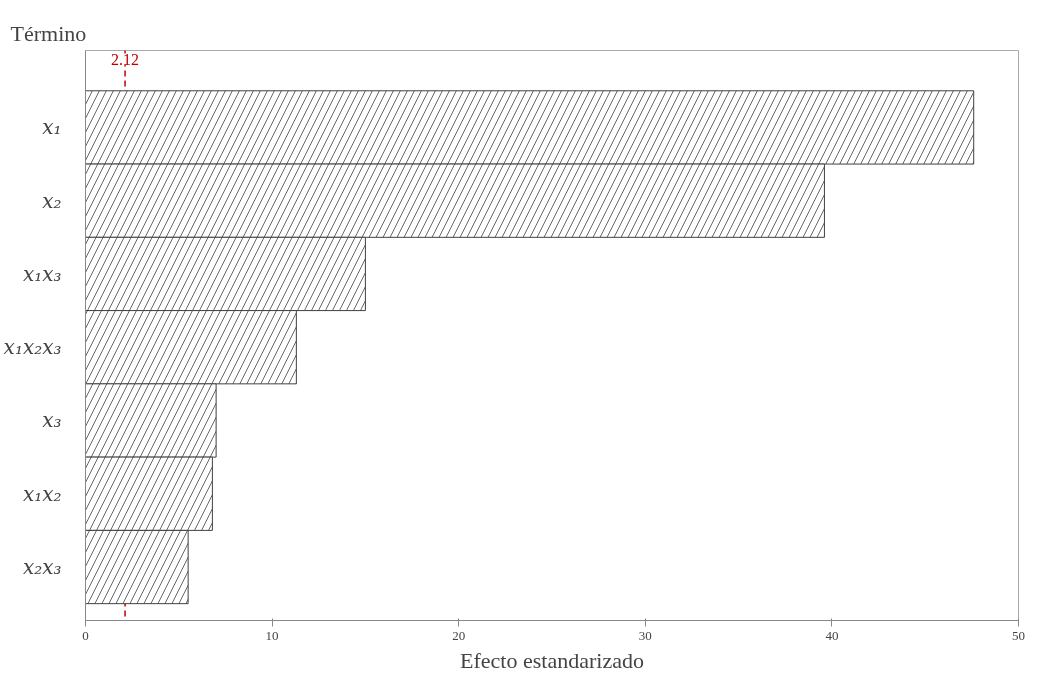  Describe the element at coordinates (32, 347) in the screenshot. I see `y-tick-label: x₁x₂x₃` at that location.